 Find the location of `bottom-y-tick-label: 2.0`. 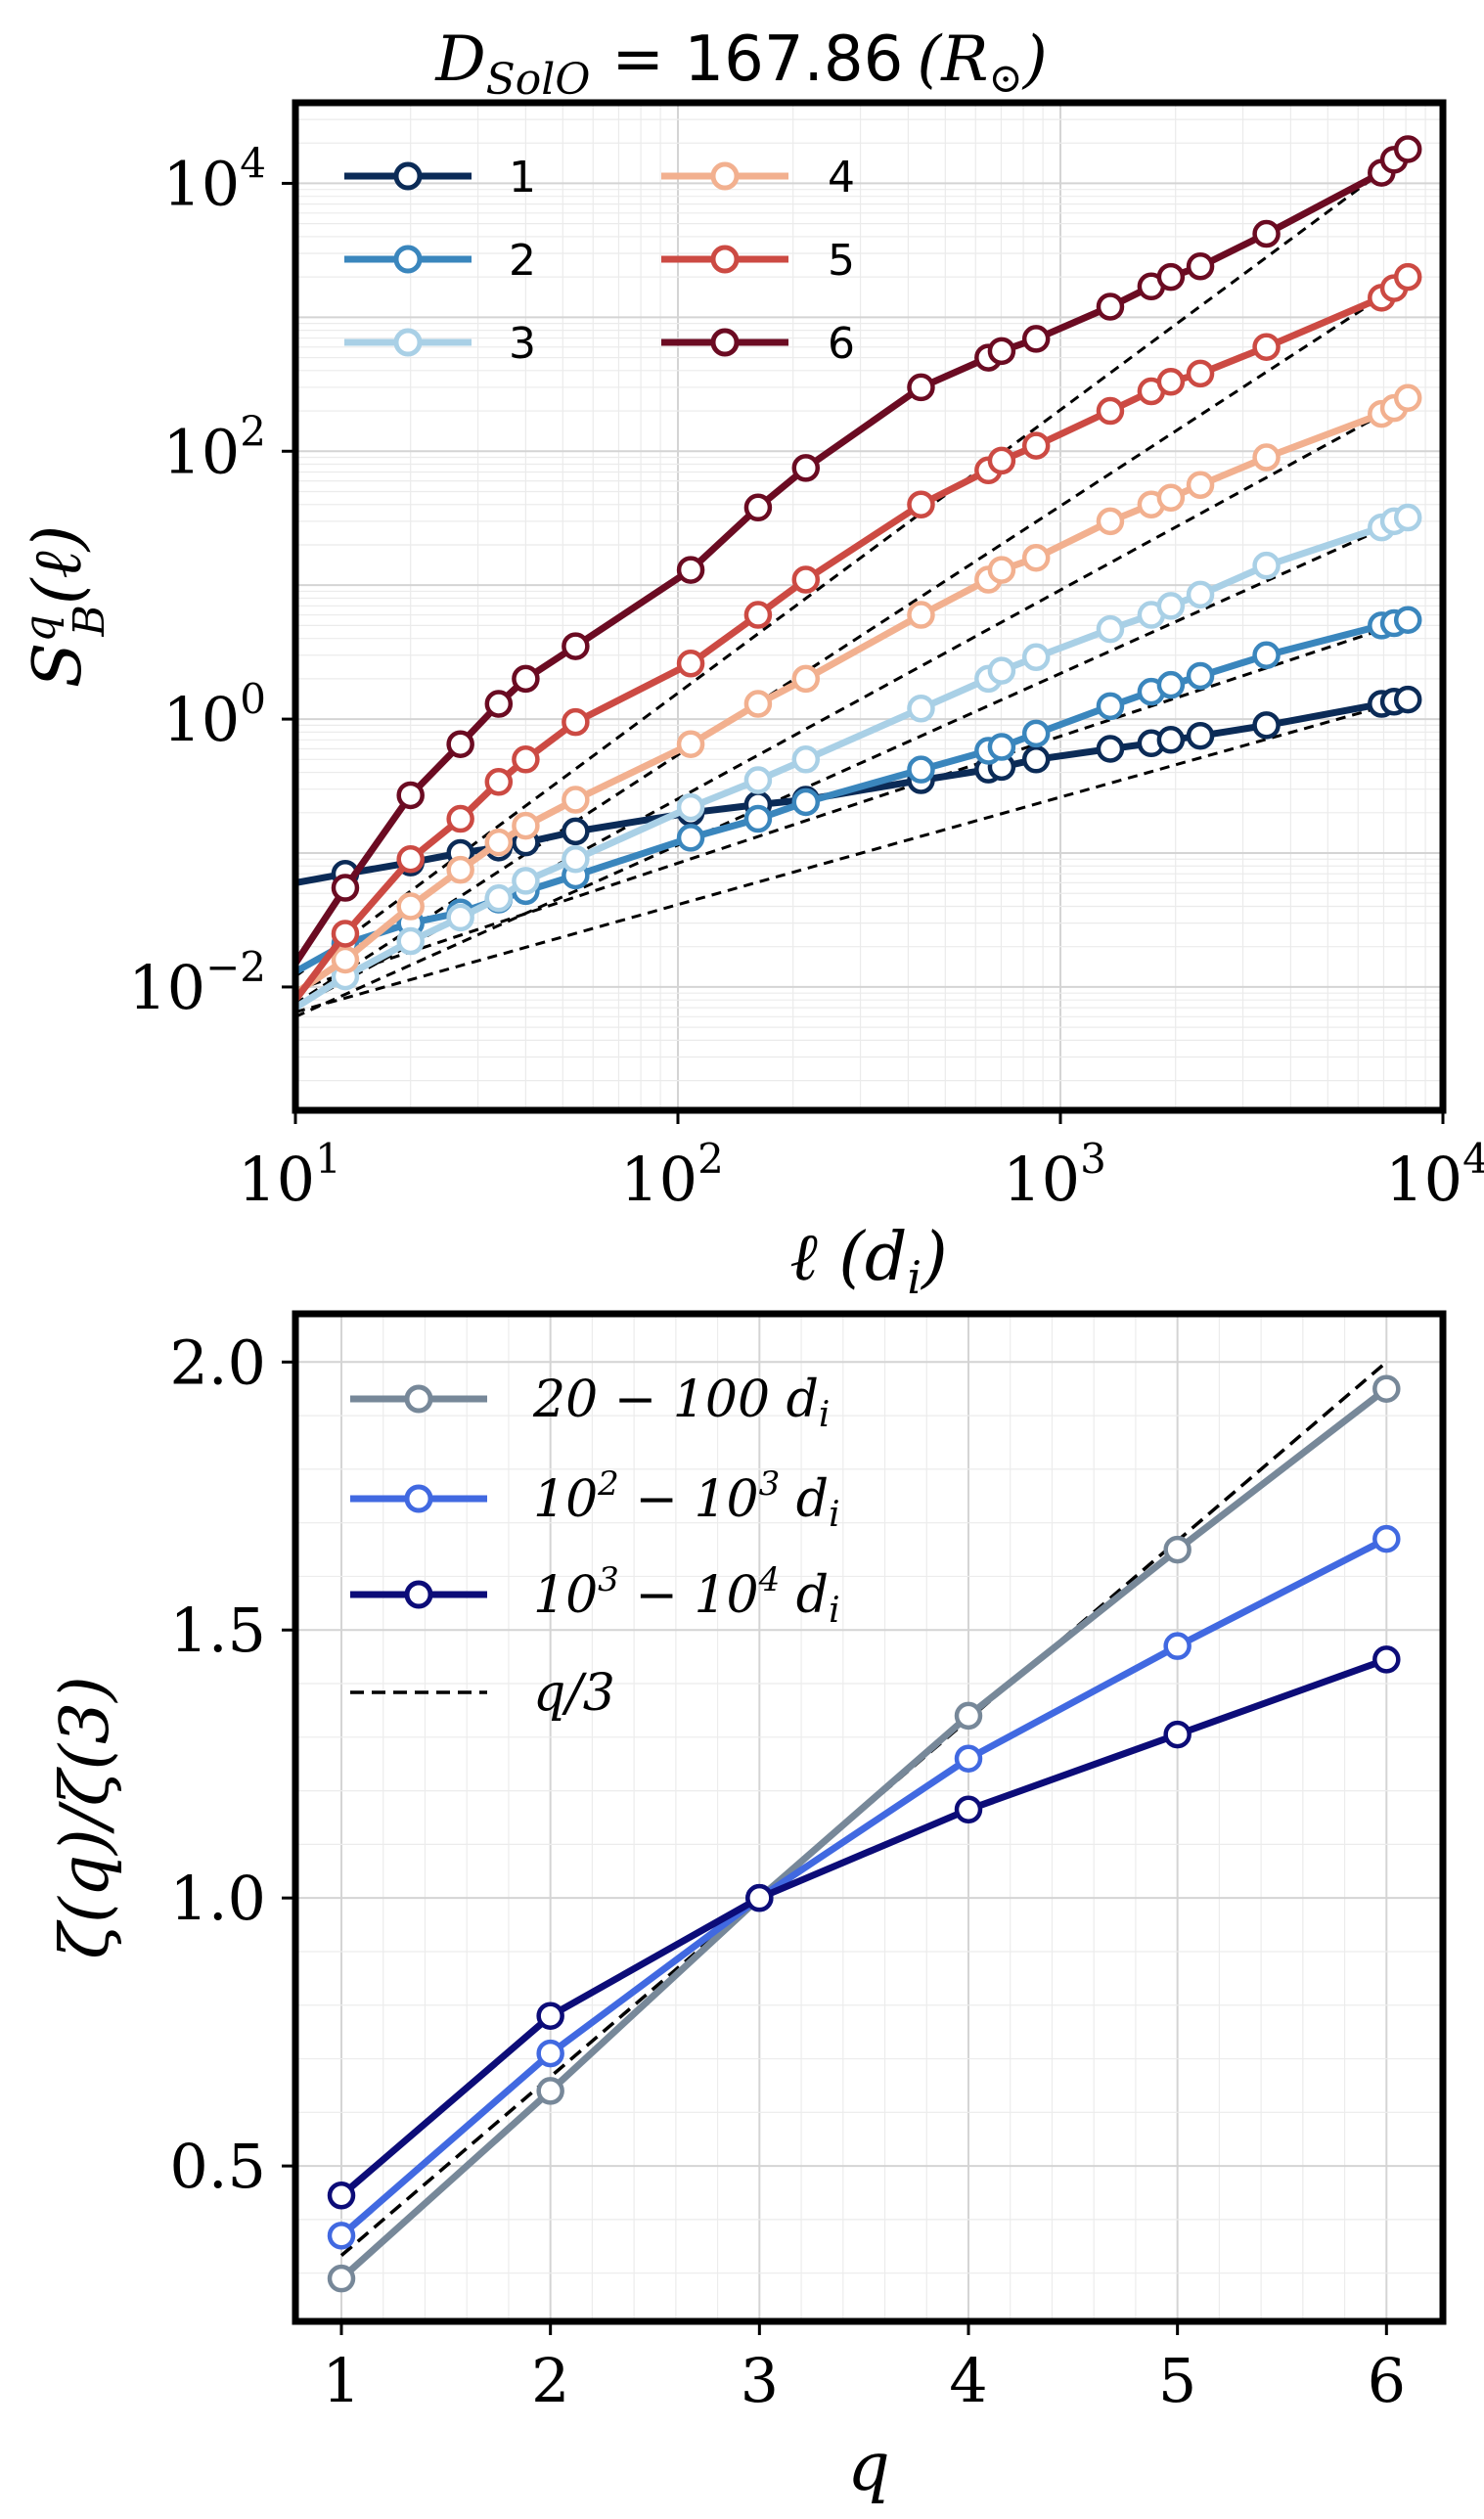

bottom-y-tick-label: 2.0 is located at coordinates (217, 1362).